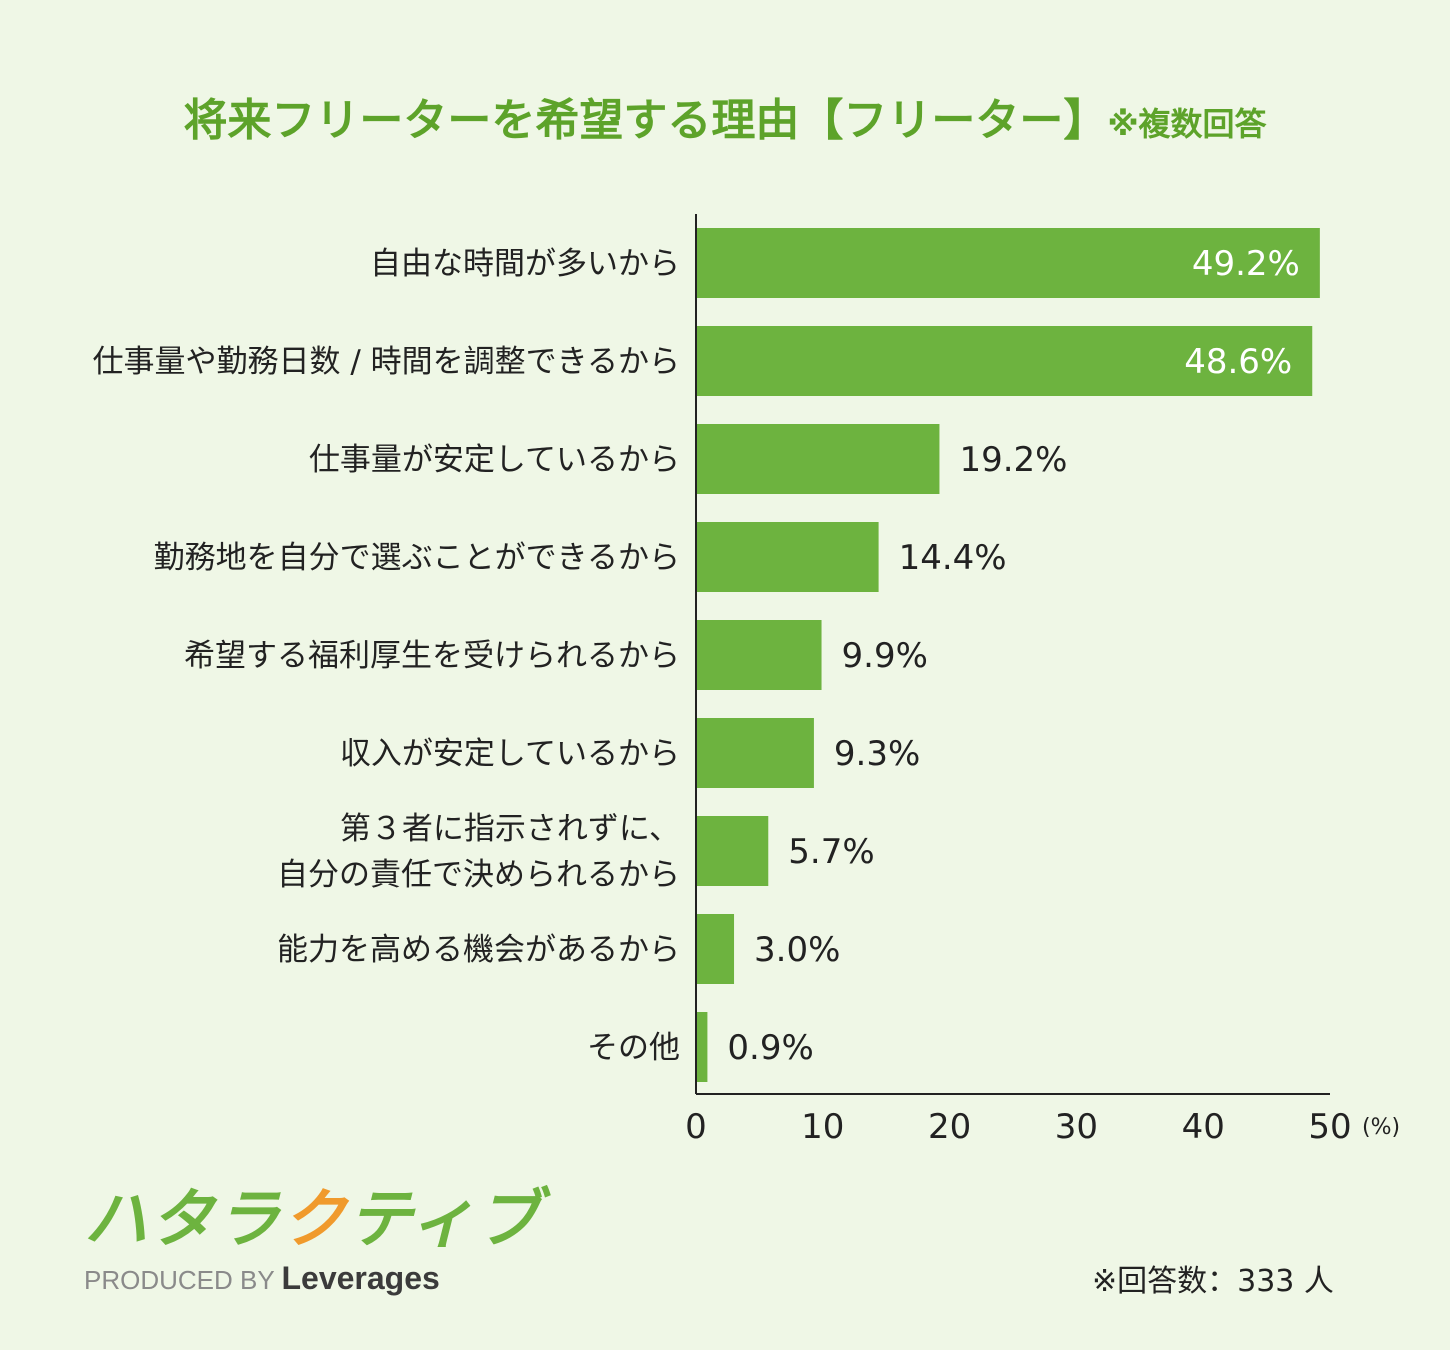 The width and height of the screenshot is (1450, 1350). I want to click on value-label-9: 0.9%, so click(770, 1048).